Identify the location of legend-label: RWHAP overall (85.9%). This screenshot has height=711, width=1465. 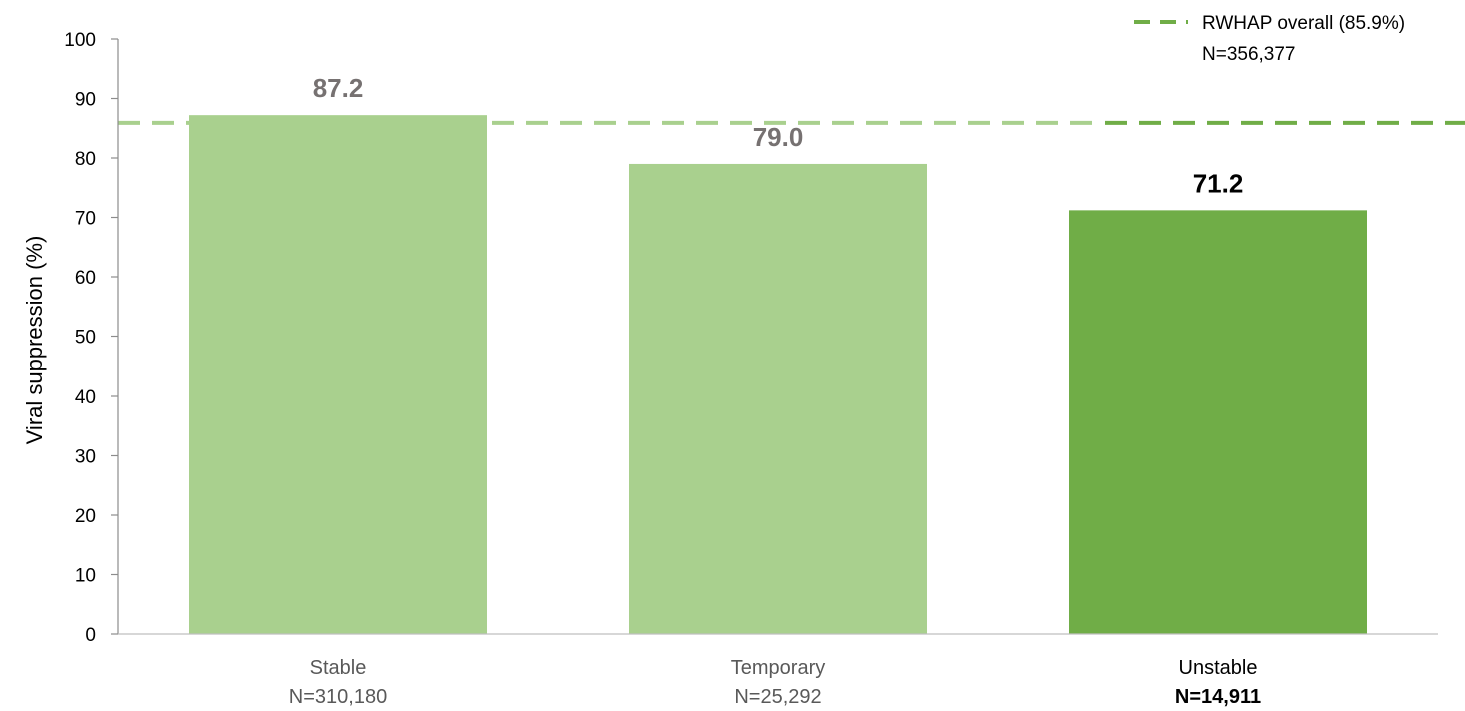
(1303, 23).